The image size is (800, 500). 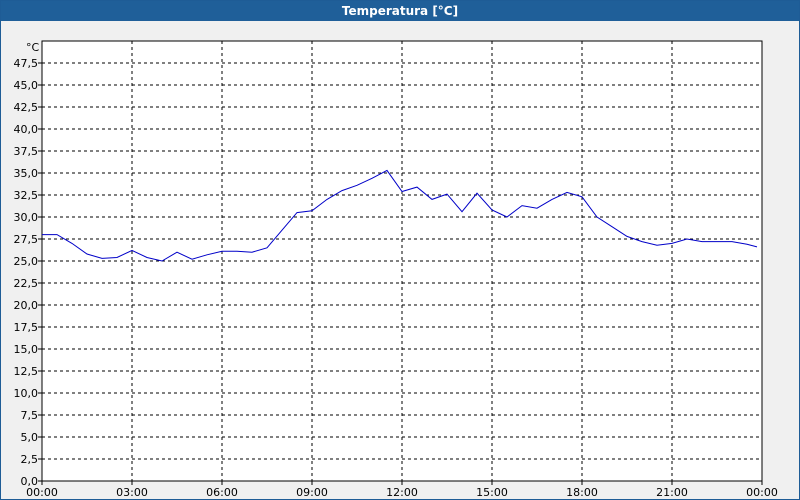 What do you see at coordinates (33, 47) in the screenshot?
I see `y-axis-unit-label: °C` at bounding box center [33, 47].